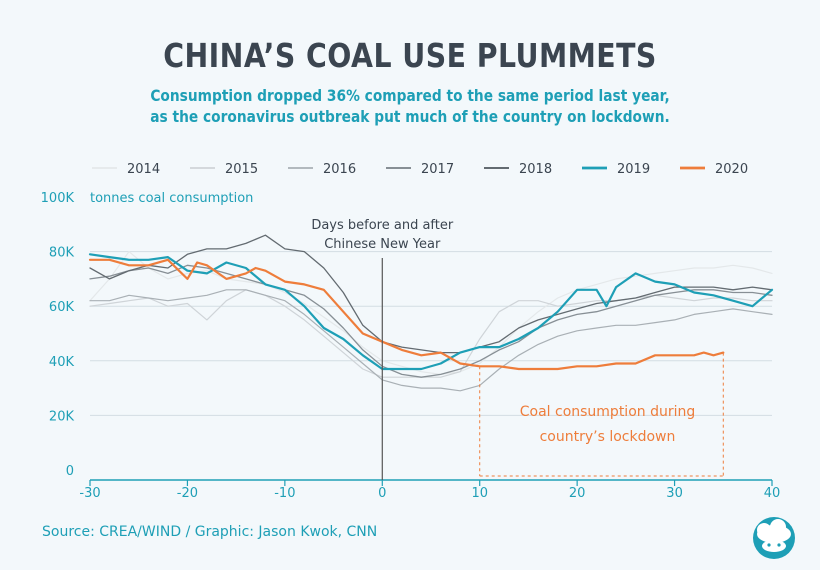  What do you see at coordinates (772, 493) in the screenshot?
I see `x-tick-label: 40` at bounding box center [772, 493].